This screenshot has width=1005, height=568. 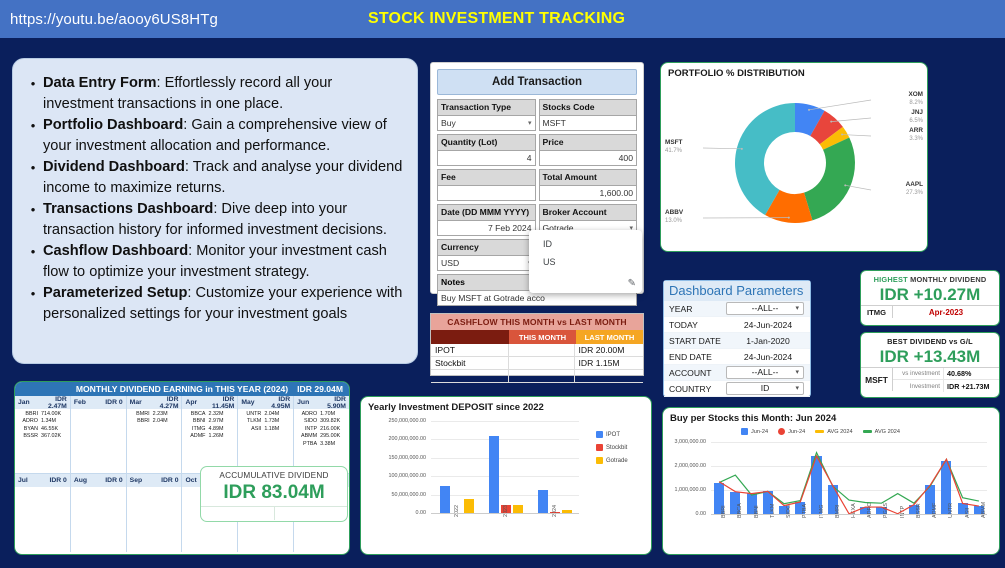 I want to click on country-option-us: US, so click(x=549, y=262).